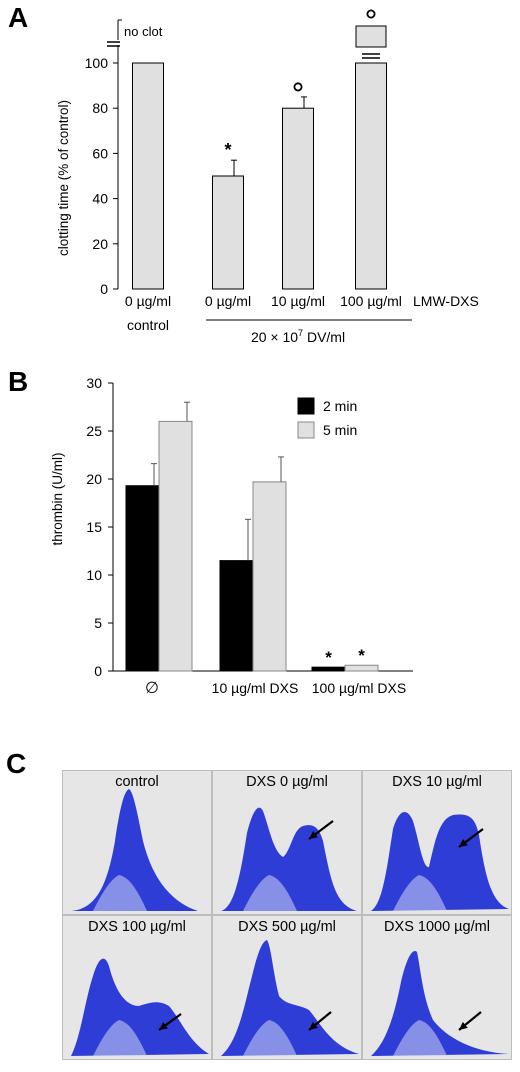  Describe the element at coordinates (263, 301) in the screenshot. I see `chart-a-category-labels: 0 µg/ml 0 µg/ml 10 µg/ml 100 µg/ml` at that location.